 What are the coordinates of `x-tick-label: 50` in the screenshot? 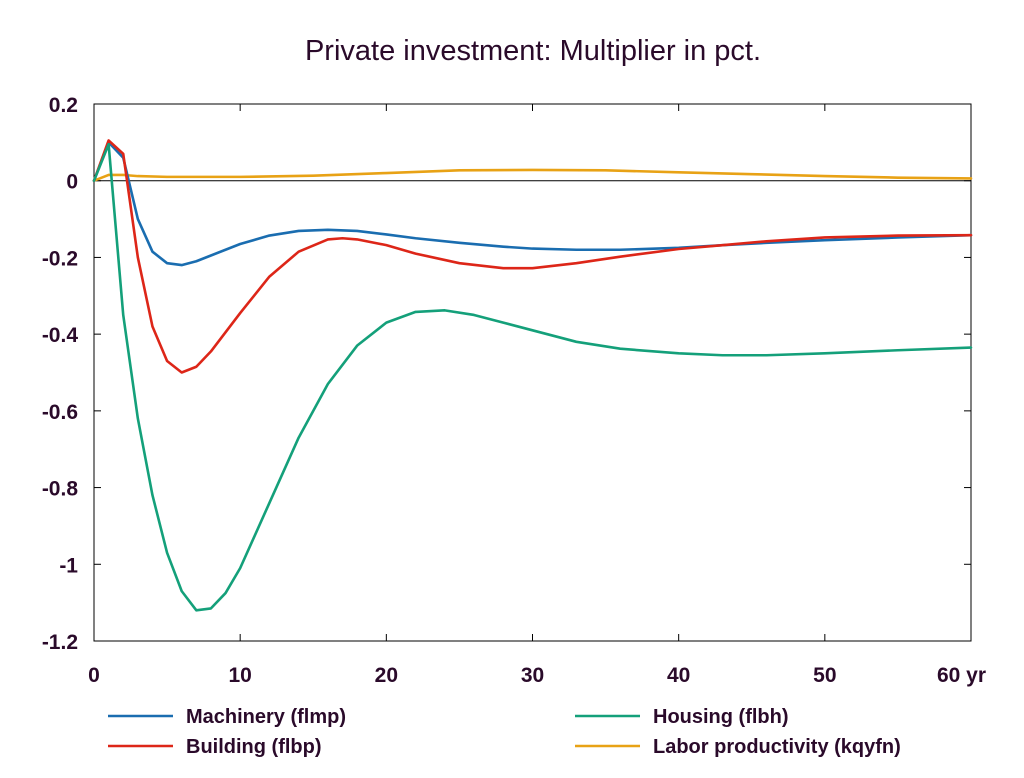 It's located at (824, 675).